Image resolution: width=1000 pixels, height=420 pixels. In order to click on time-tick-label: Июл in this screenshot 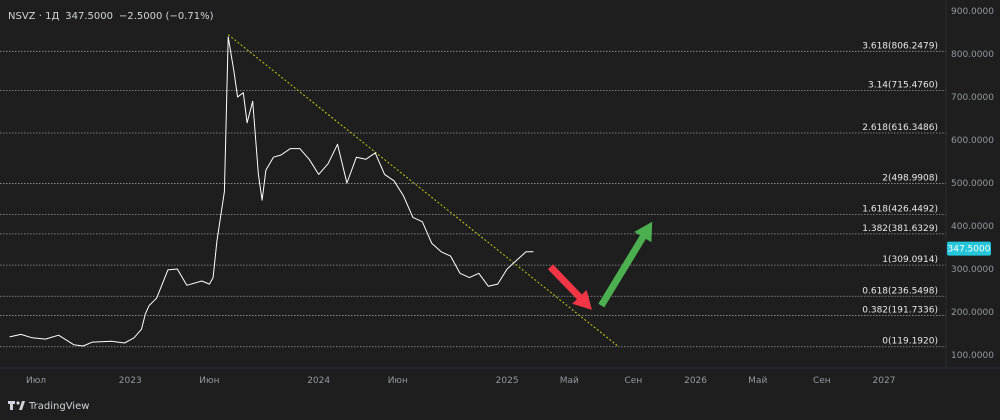, I will do `click(36, 381)`.